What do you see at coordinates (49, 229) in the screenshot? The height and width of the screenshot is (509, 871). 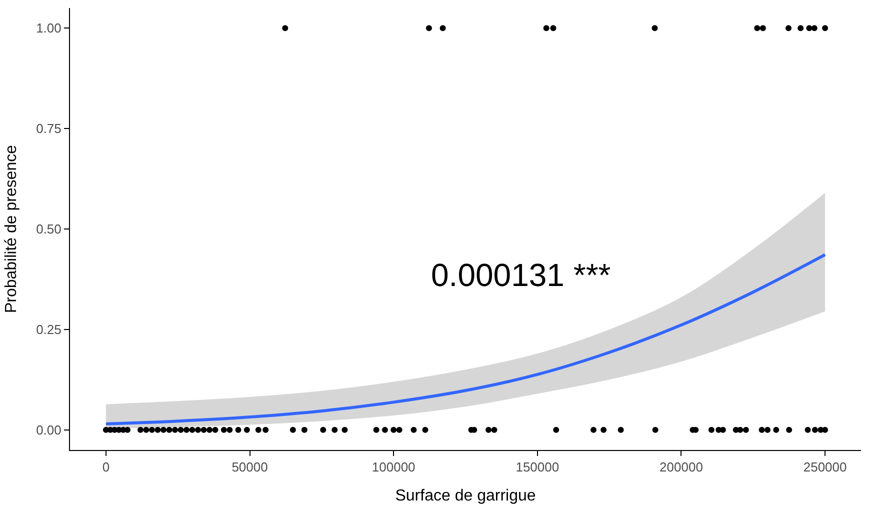 I see `y-tick-label: 0.50` at bounding box center [49, 229].